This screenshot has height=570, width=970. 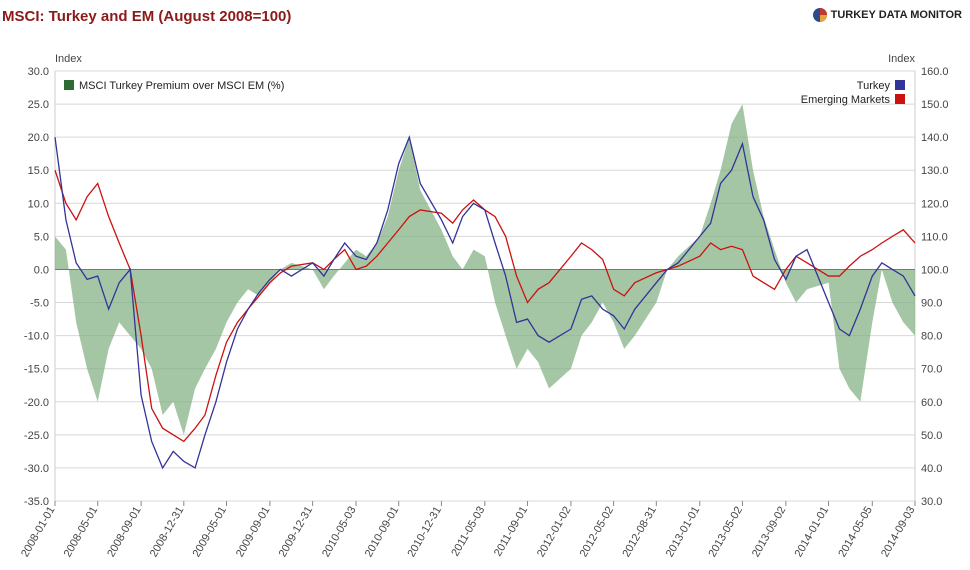 What do you see at coordinates (38, 105) in the screenshot?
I see `left-tick-label: 25.0` at bounding box center [38, 105].